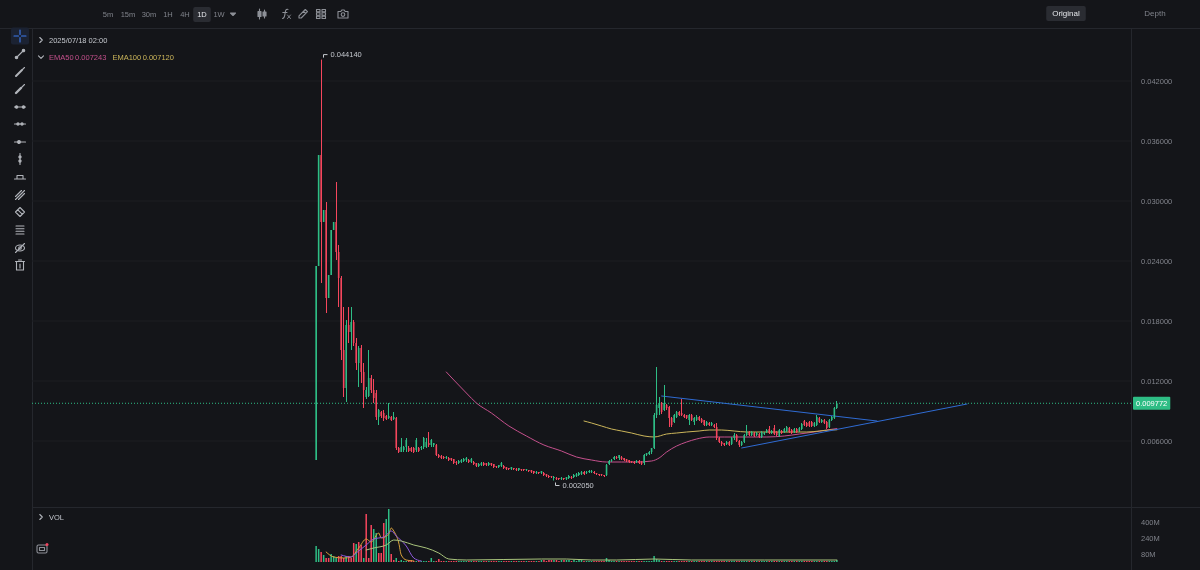 The height and width of the screenshot is (570, 1200). Describe the element at coordinates (1066, 13) in the screenshot. I see `text: Original` at that location.